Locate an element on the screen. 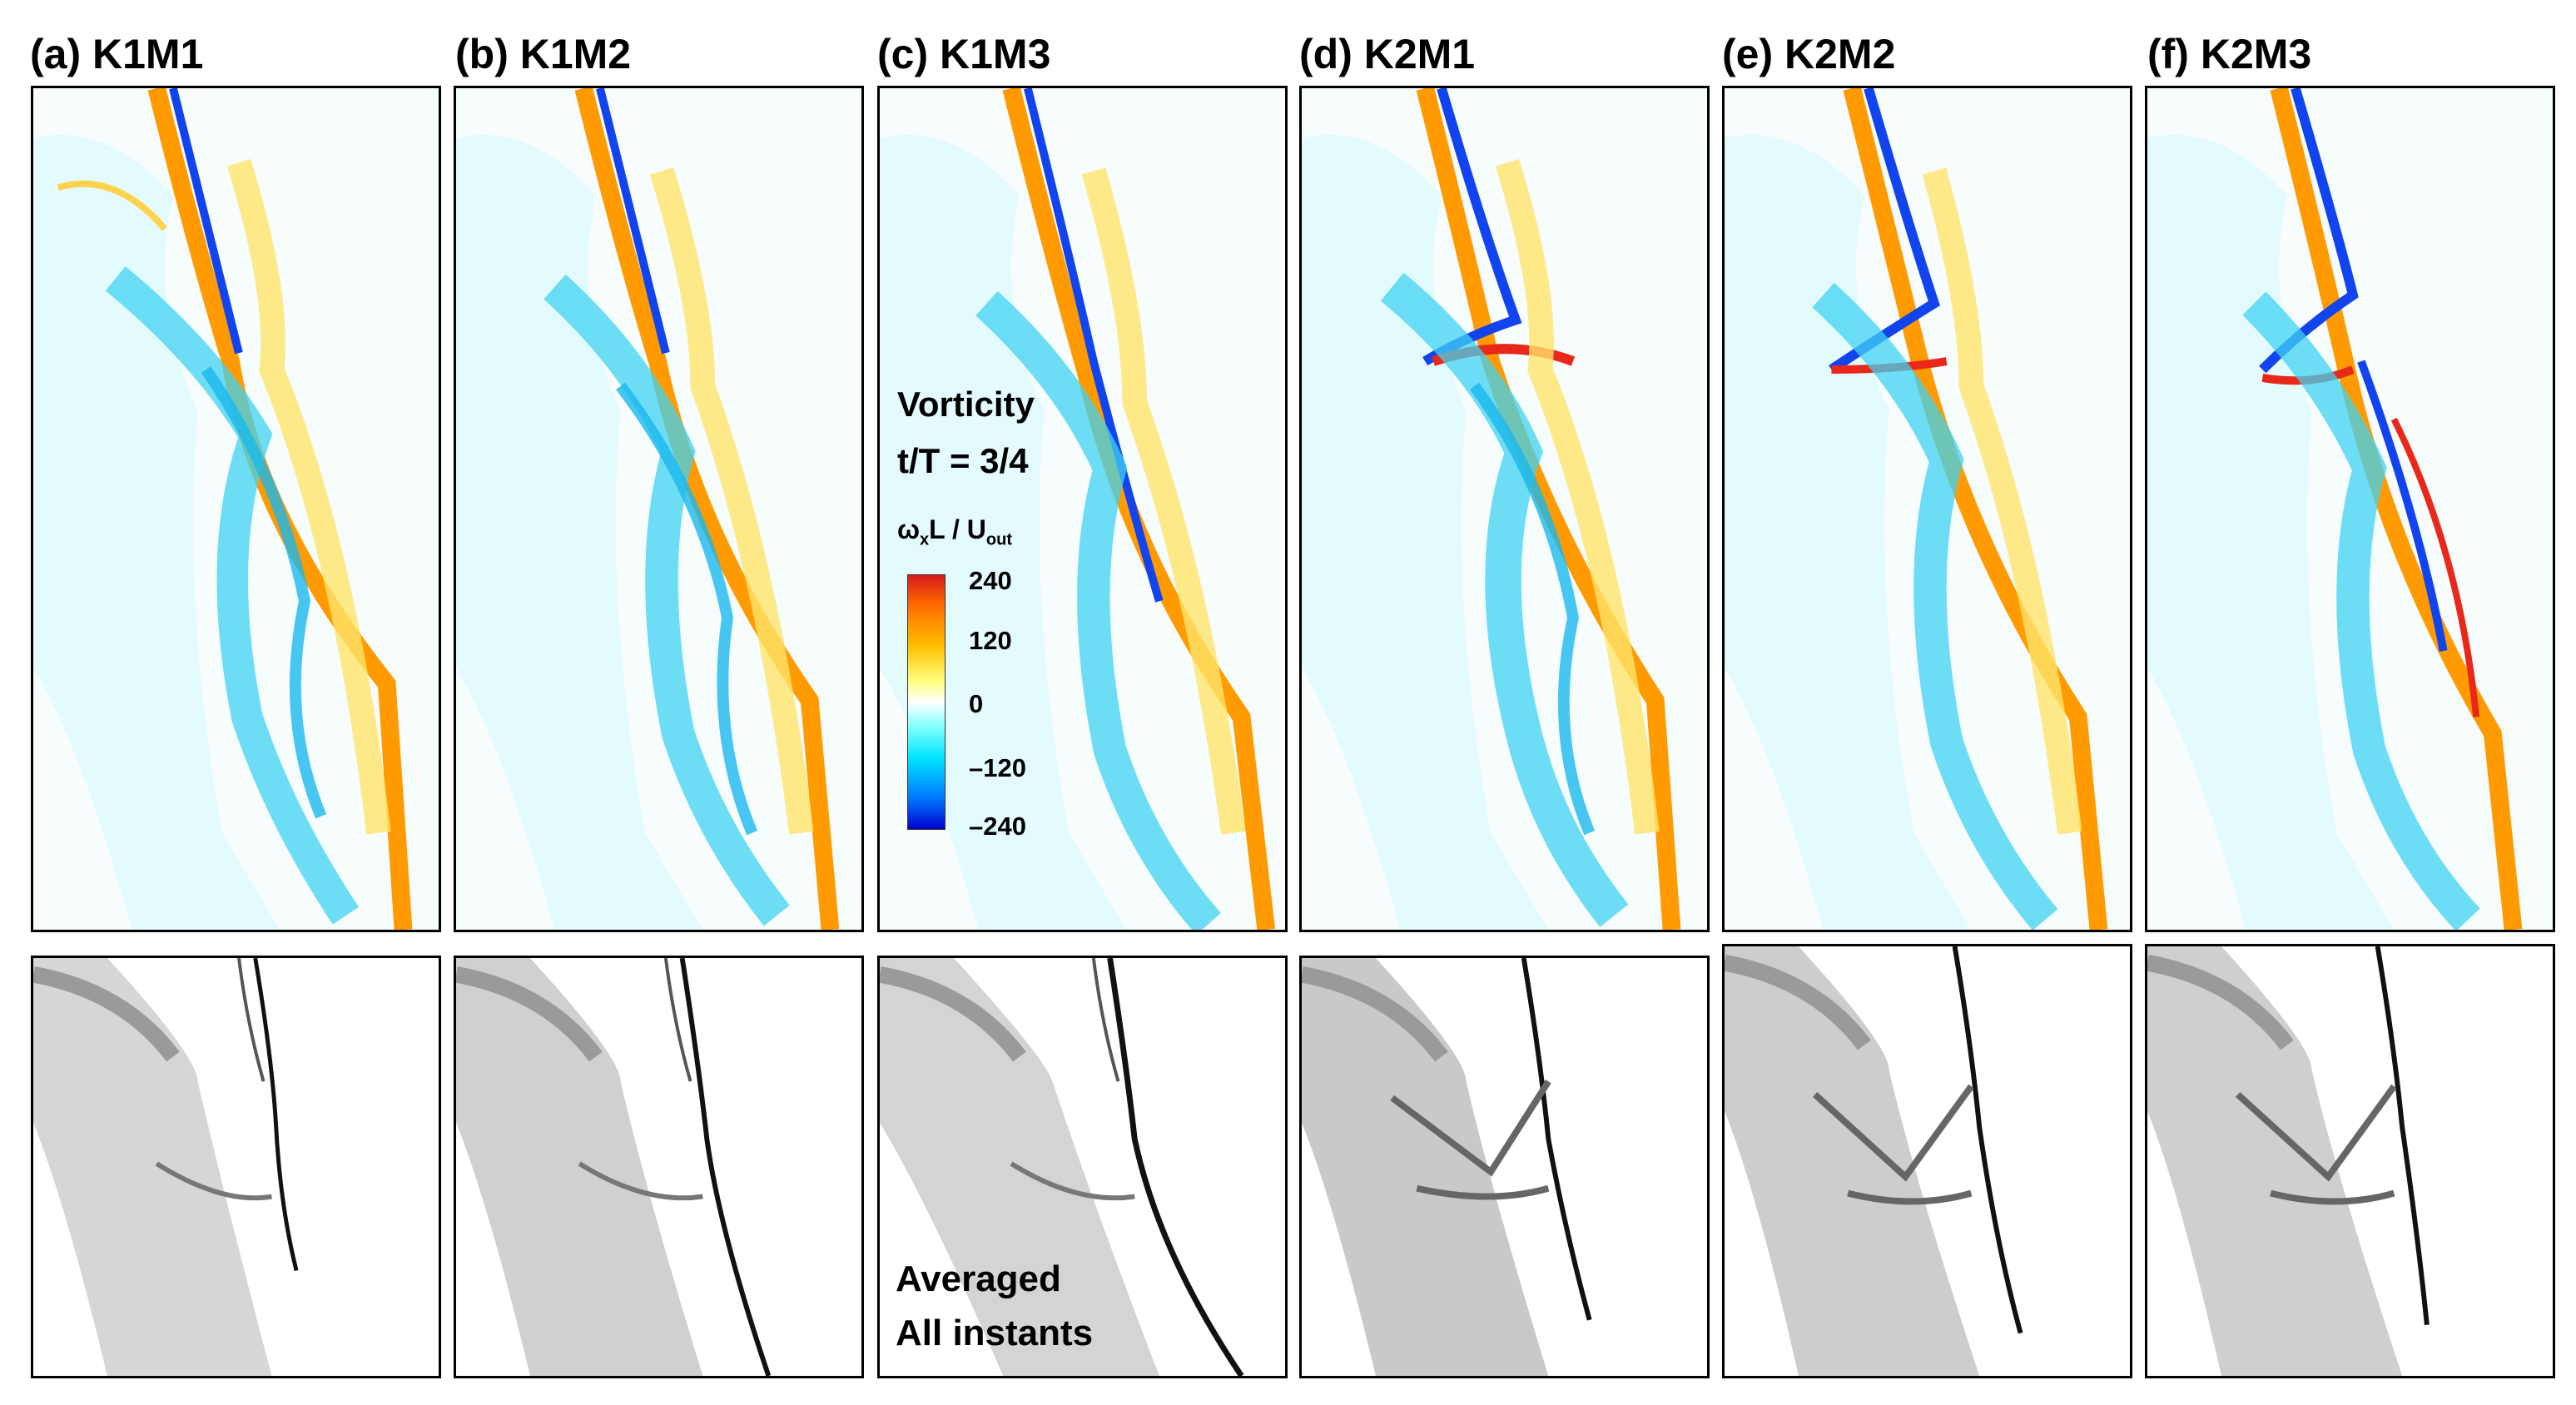 The width and height of the screenshot is (2576, 1405). averaged-note-line1: Averaged is located at coordinates (978, 1279).